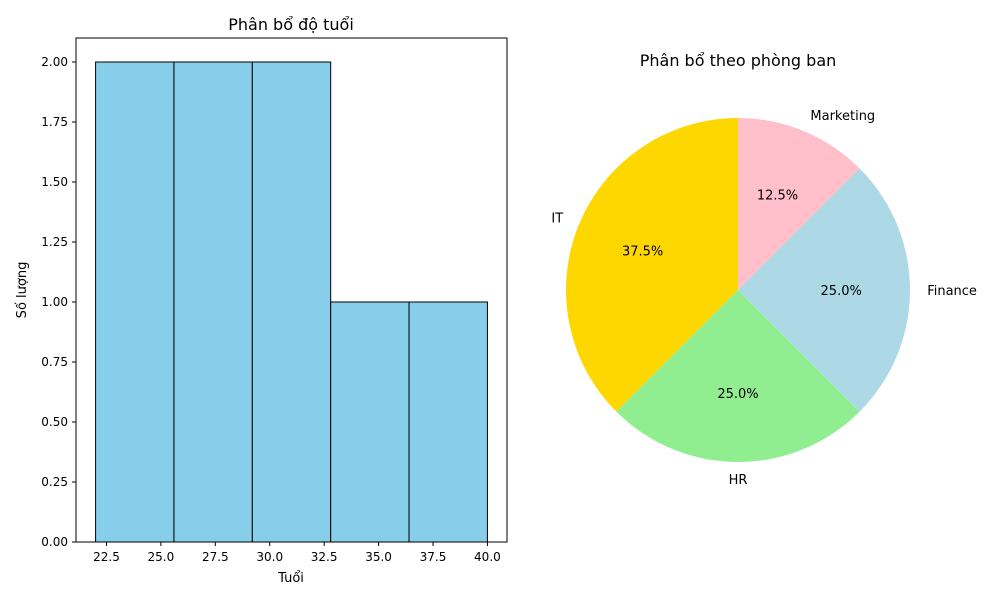 Image resolution: width=1000 pixels, height=600 pixels. I want to click on y-tick-label: 0.25, so click(54, 482).